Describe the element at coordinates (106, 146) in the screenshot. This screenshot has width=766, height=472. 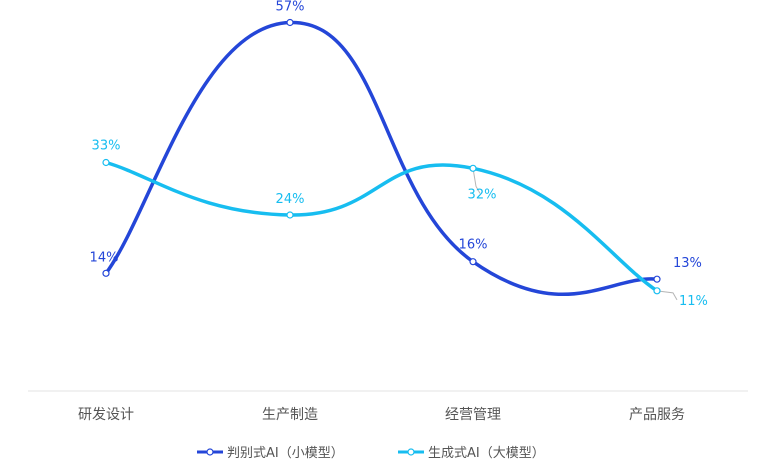
I see `data-label: 33%` at that location.